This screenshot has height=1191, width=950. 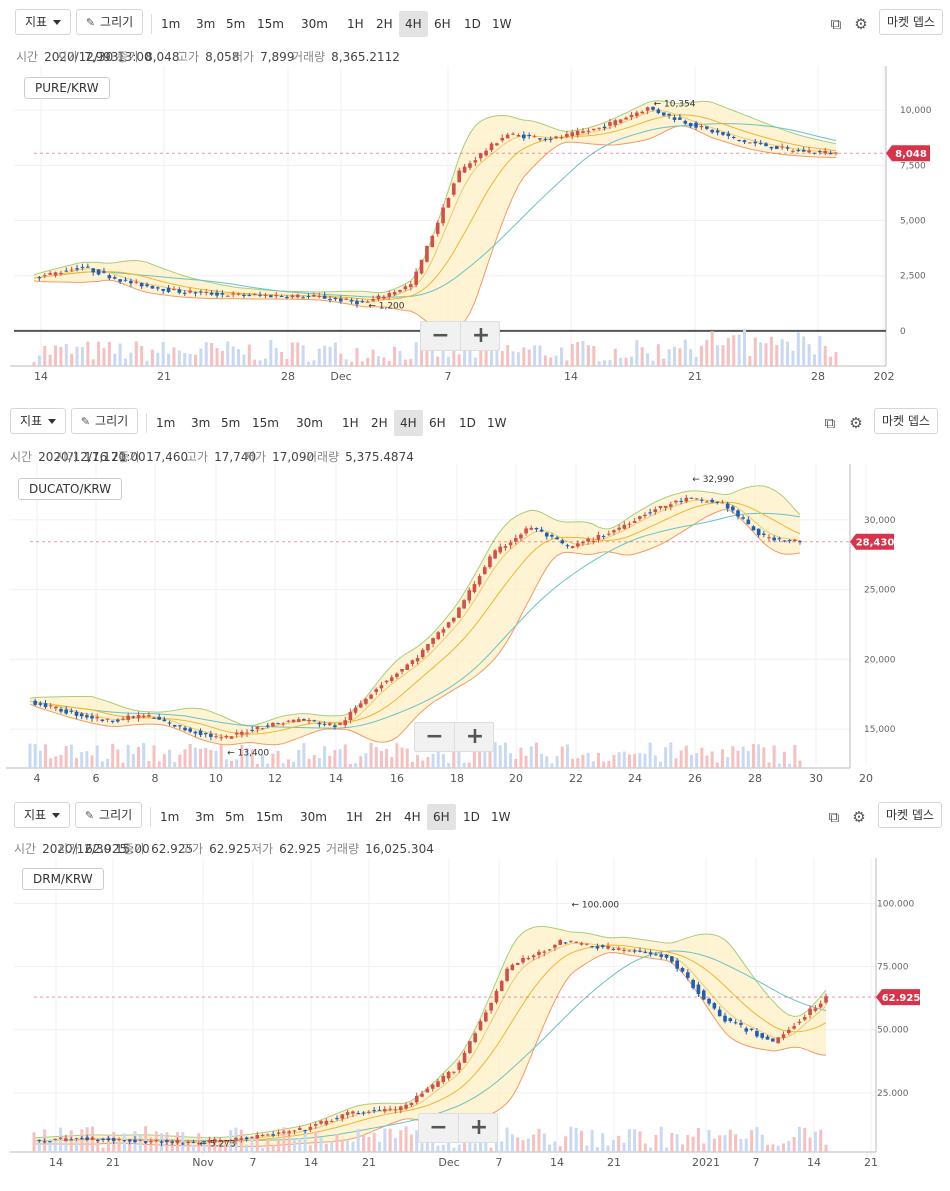 I want to click on x-tick-label: 6, so click(x=96, y=778).